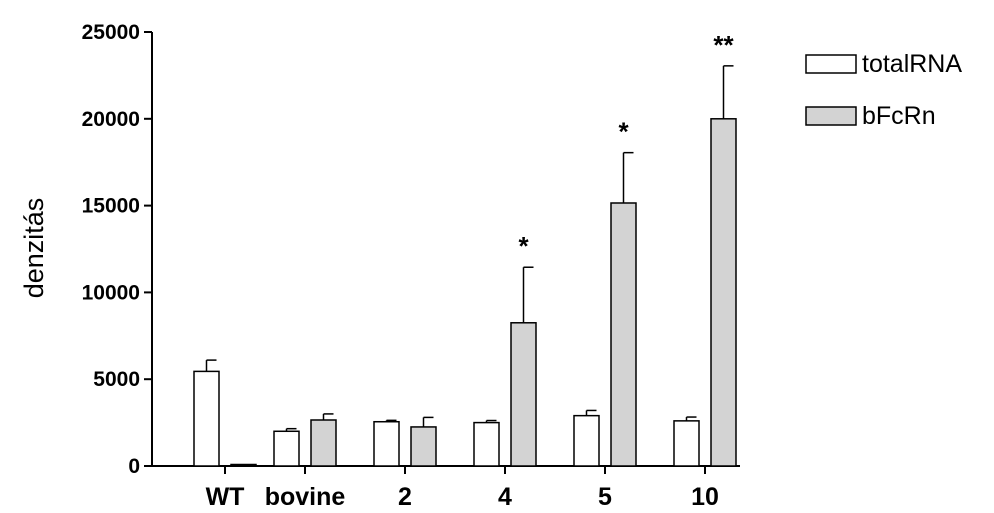 The width and height of the screenshot is (994, 513). What do you see at coordinates (883, 90) in the screenshot?
I see `legend: totalRNA bFcRn` at bounding box center [883, 90].